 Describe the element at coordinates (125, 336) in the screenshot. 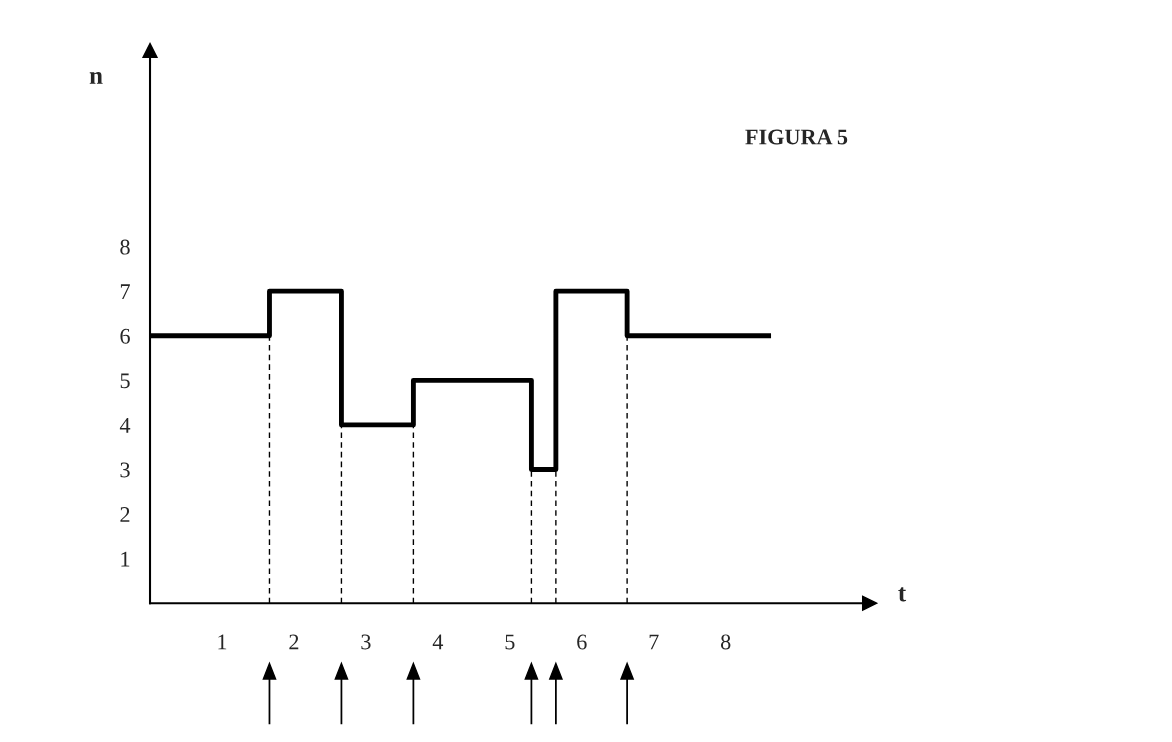

I see `y-tick-label: 6` at that location.